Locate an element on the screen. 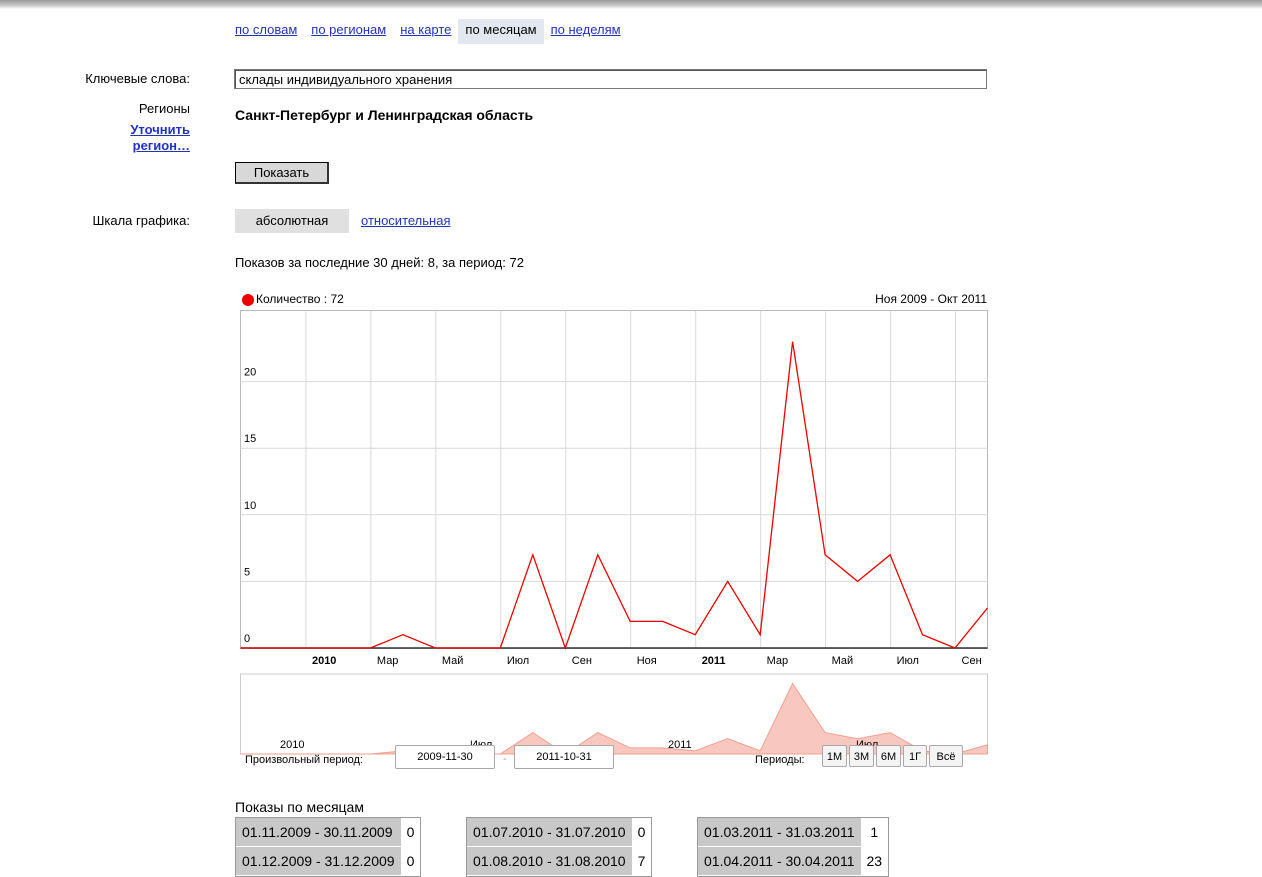  x-tick-label: 2011 is located at coordinates (714, 661).